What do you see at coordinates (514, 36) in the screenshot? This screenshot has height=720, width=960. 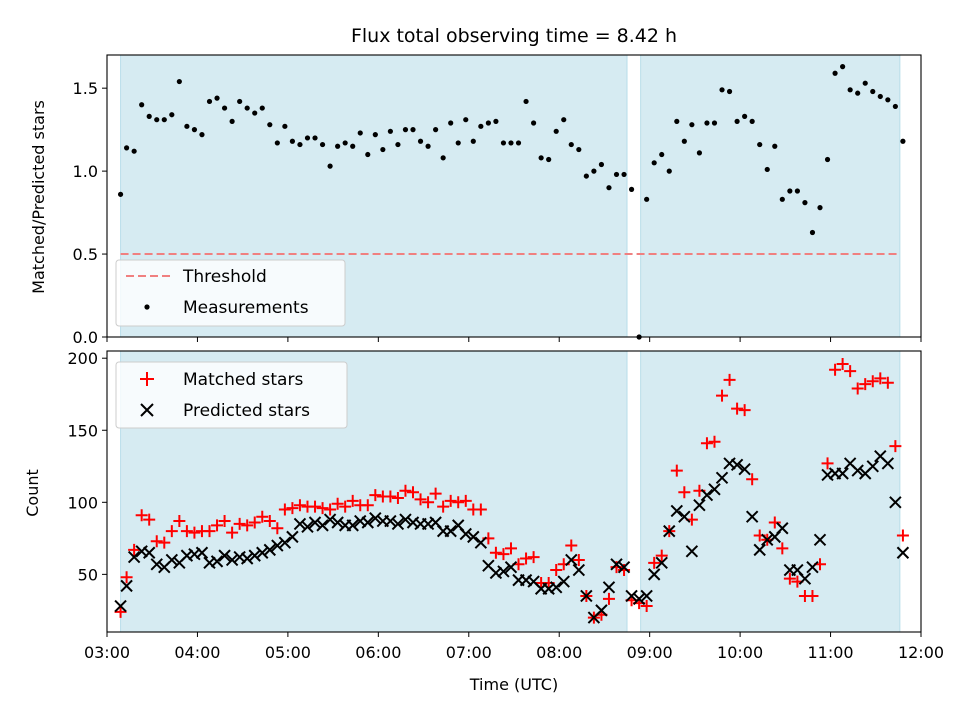 I see `chart-title: Flux total observing time = 8.42 h` at bounding box center [514, 36].